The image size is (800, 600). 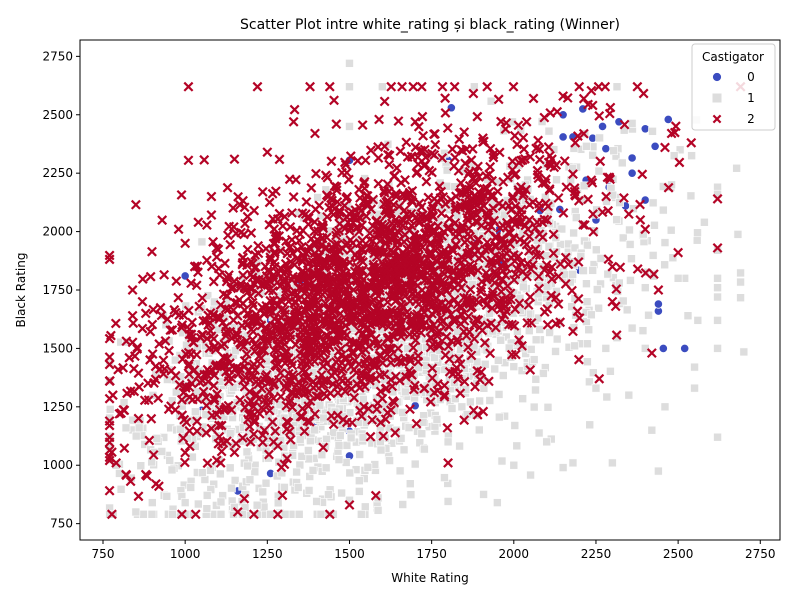 I want to click on y-tick-label: 1750, so click(x=57, y=290).